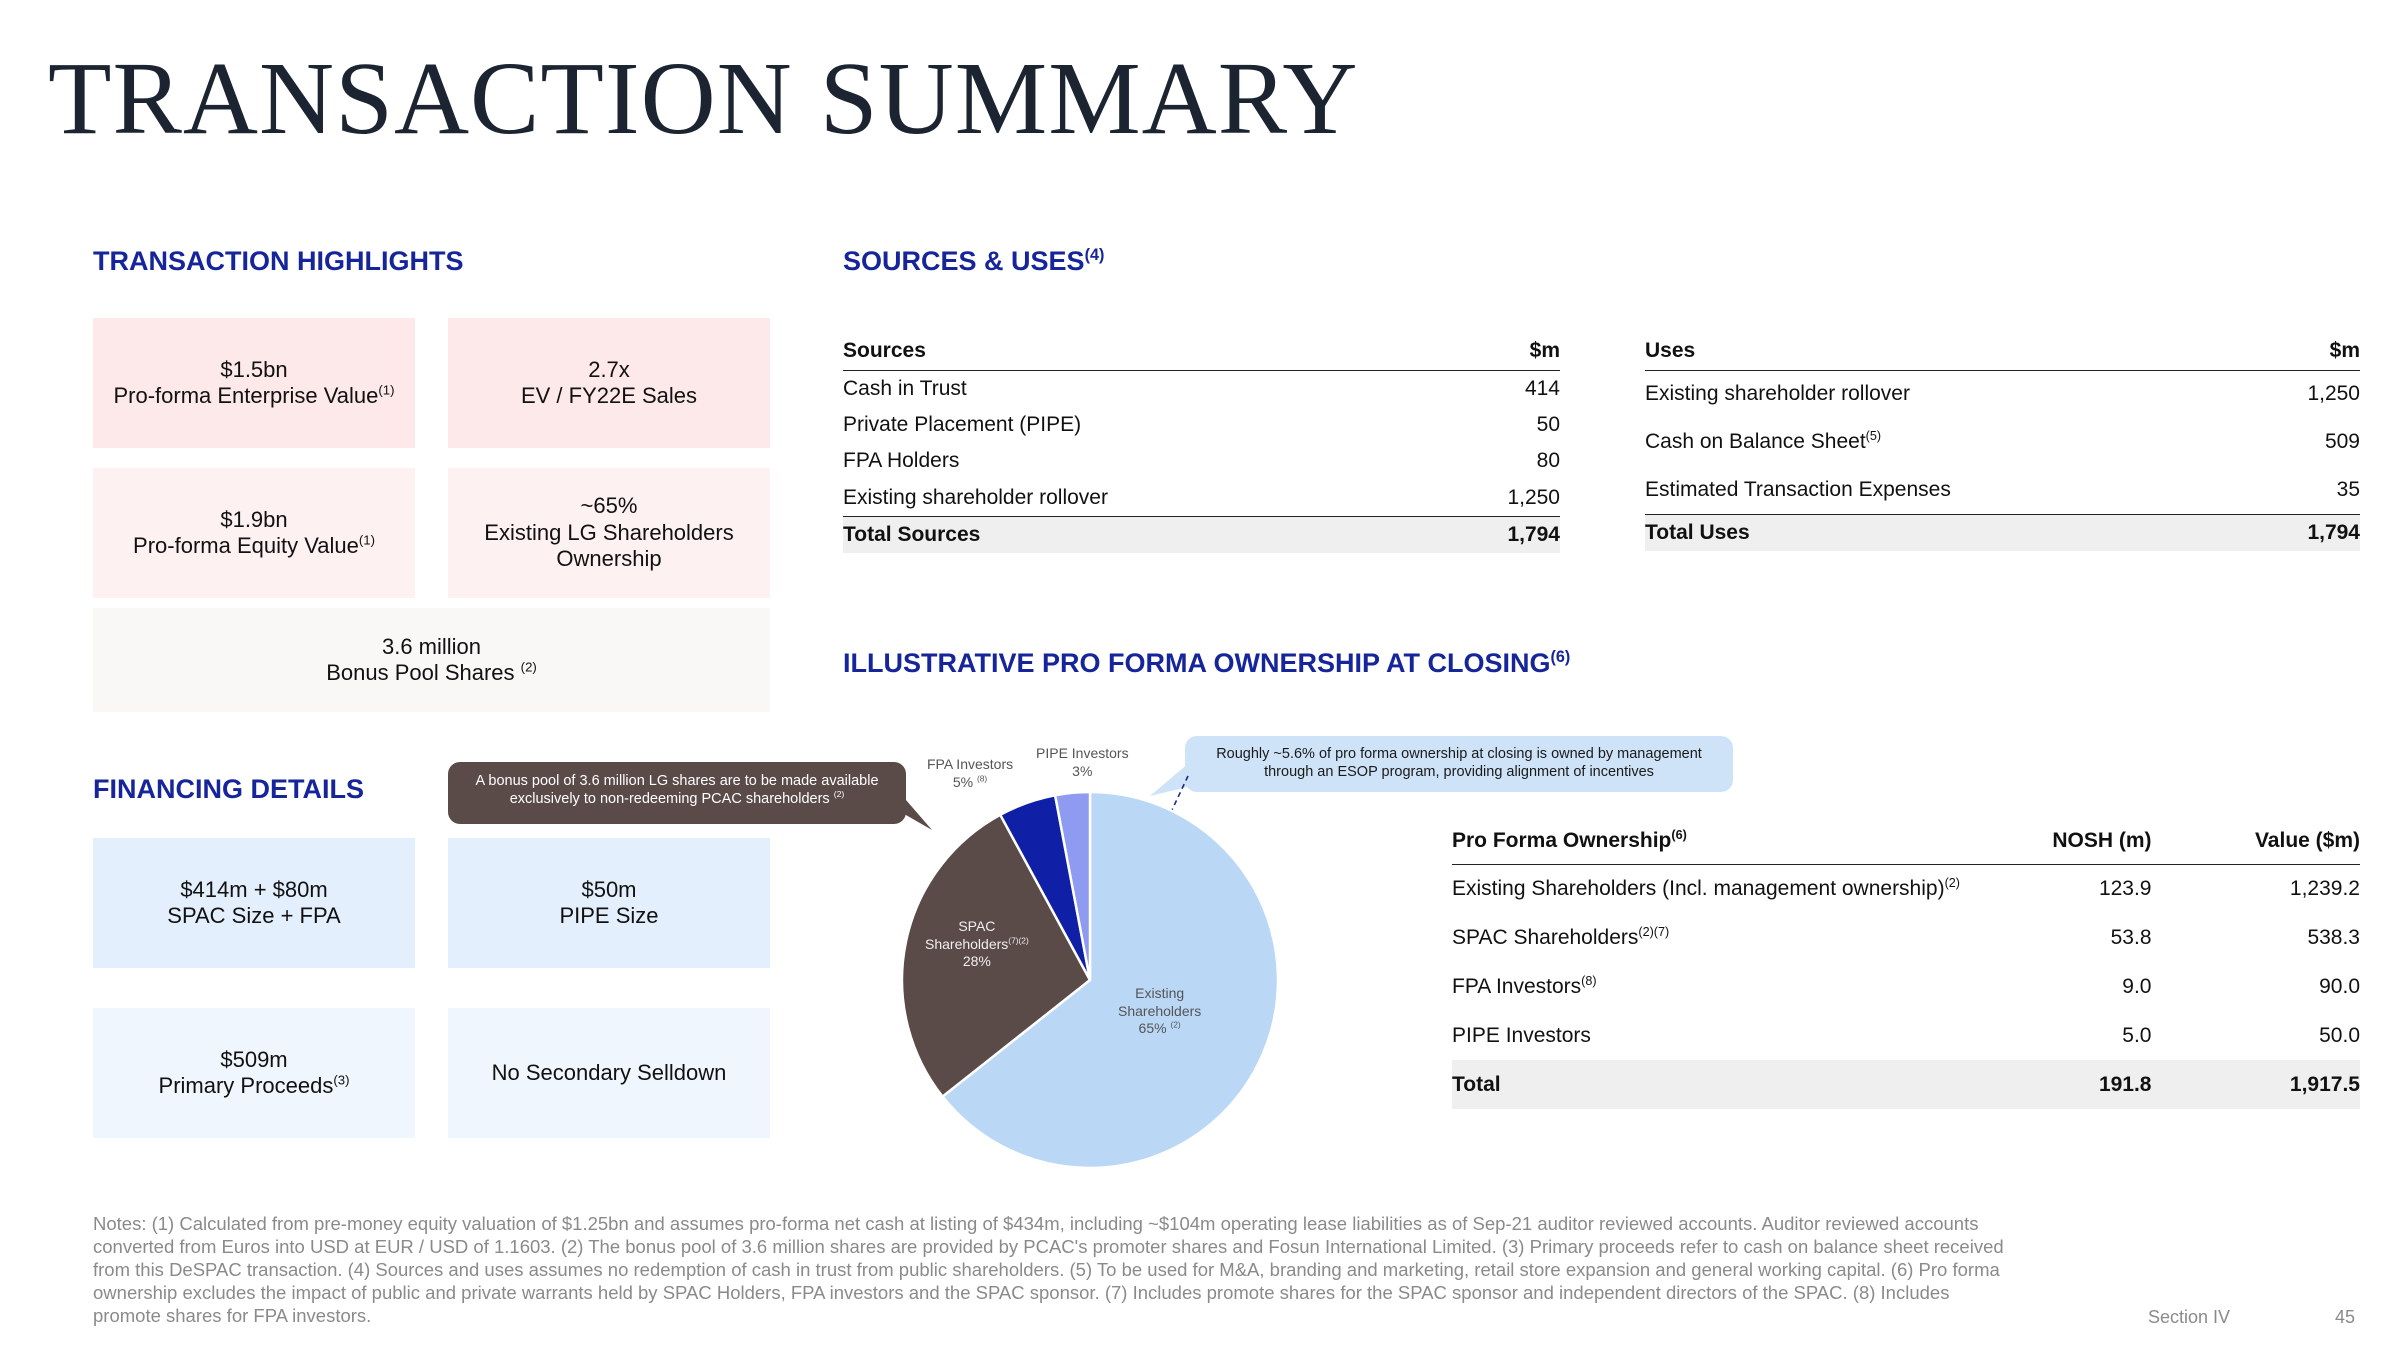 The width and height of the screenshot is (2400, 1350). What do you see at coordinates (1763, 441) in the screenshot?
I see `row-label: Cash on Balance Sheet(5)` at bounding box center [1763, 441].